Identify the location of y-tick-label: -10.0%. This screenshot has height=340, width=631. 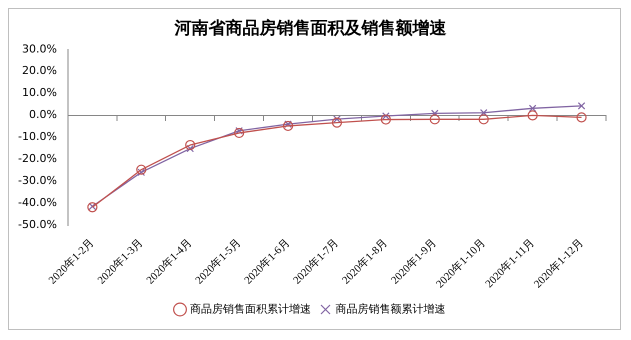
(37, 137).